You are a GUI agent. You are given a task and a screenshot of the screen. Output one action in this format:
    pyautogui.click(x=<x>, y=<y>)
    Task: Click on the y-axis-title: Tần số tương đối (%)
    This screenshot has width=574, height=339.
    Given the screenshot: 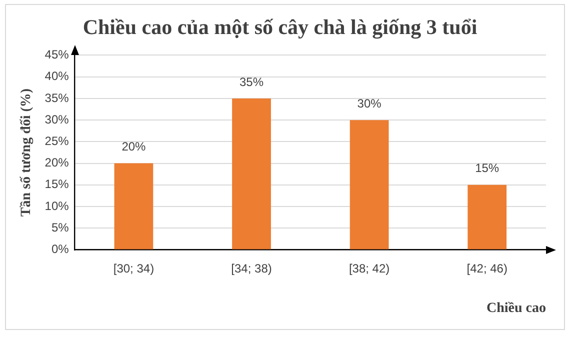 What is the action you would take?
    pyautogui.click(x=26, y=152)
    